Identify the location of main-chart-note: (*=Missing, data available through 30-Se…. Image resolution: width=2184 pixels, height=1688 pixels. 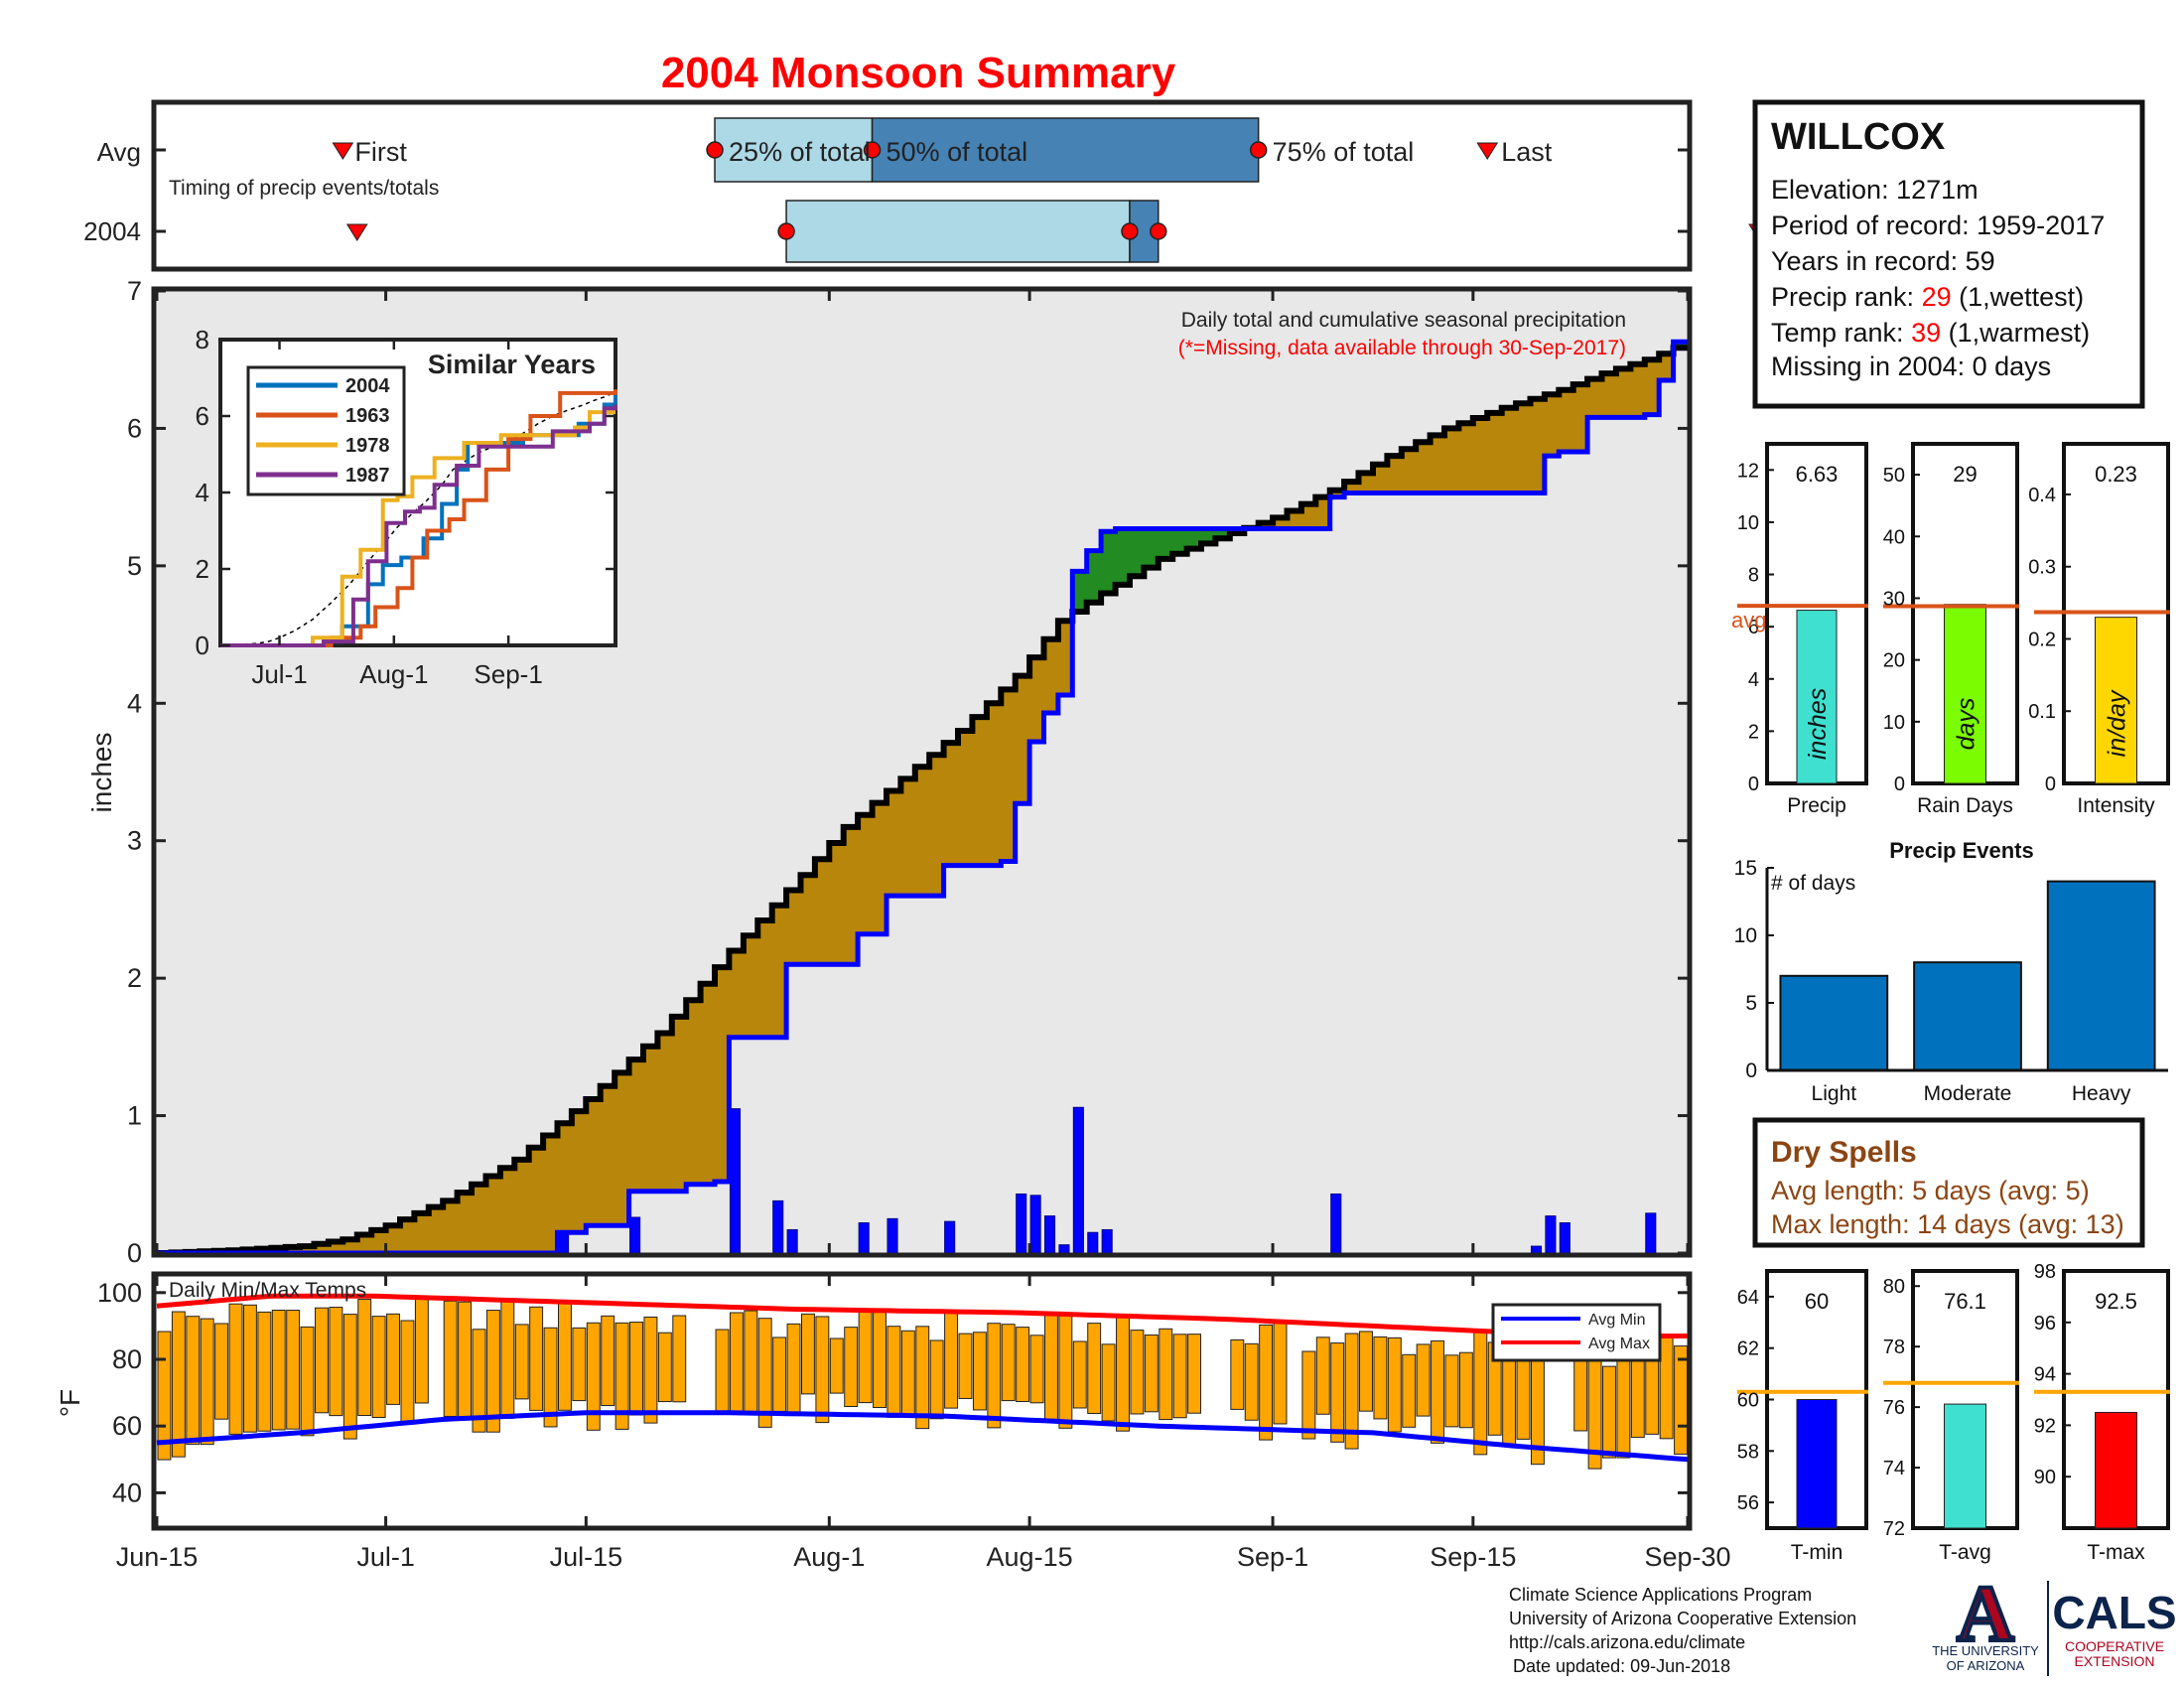
(1402, 348).